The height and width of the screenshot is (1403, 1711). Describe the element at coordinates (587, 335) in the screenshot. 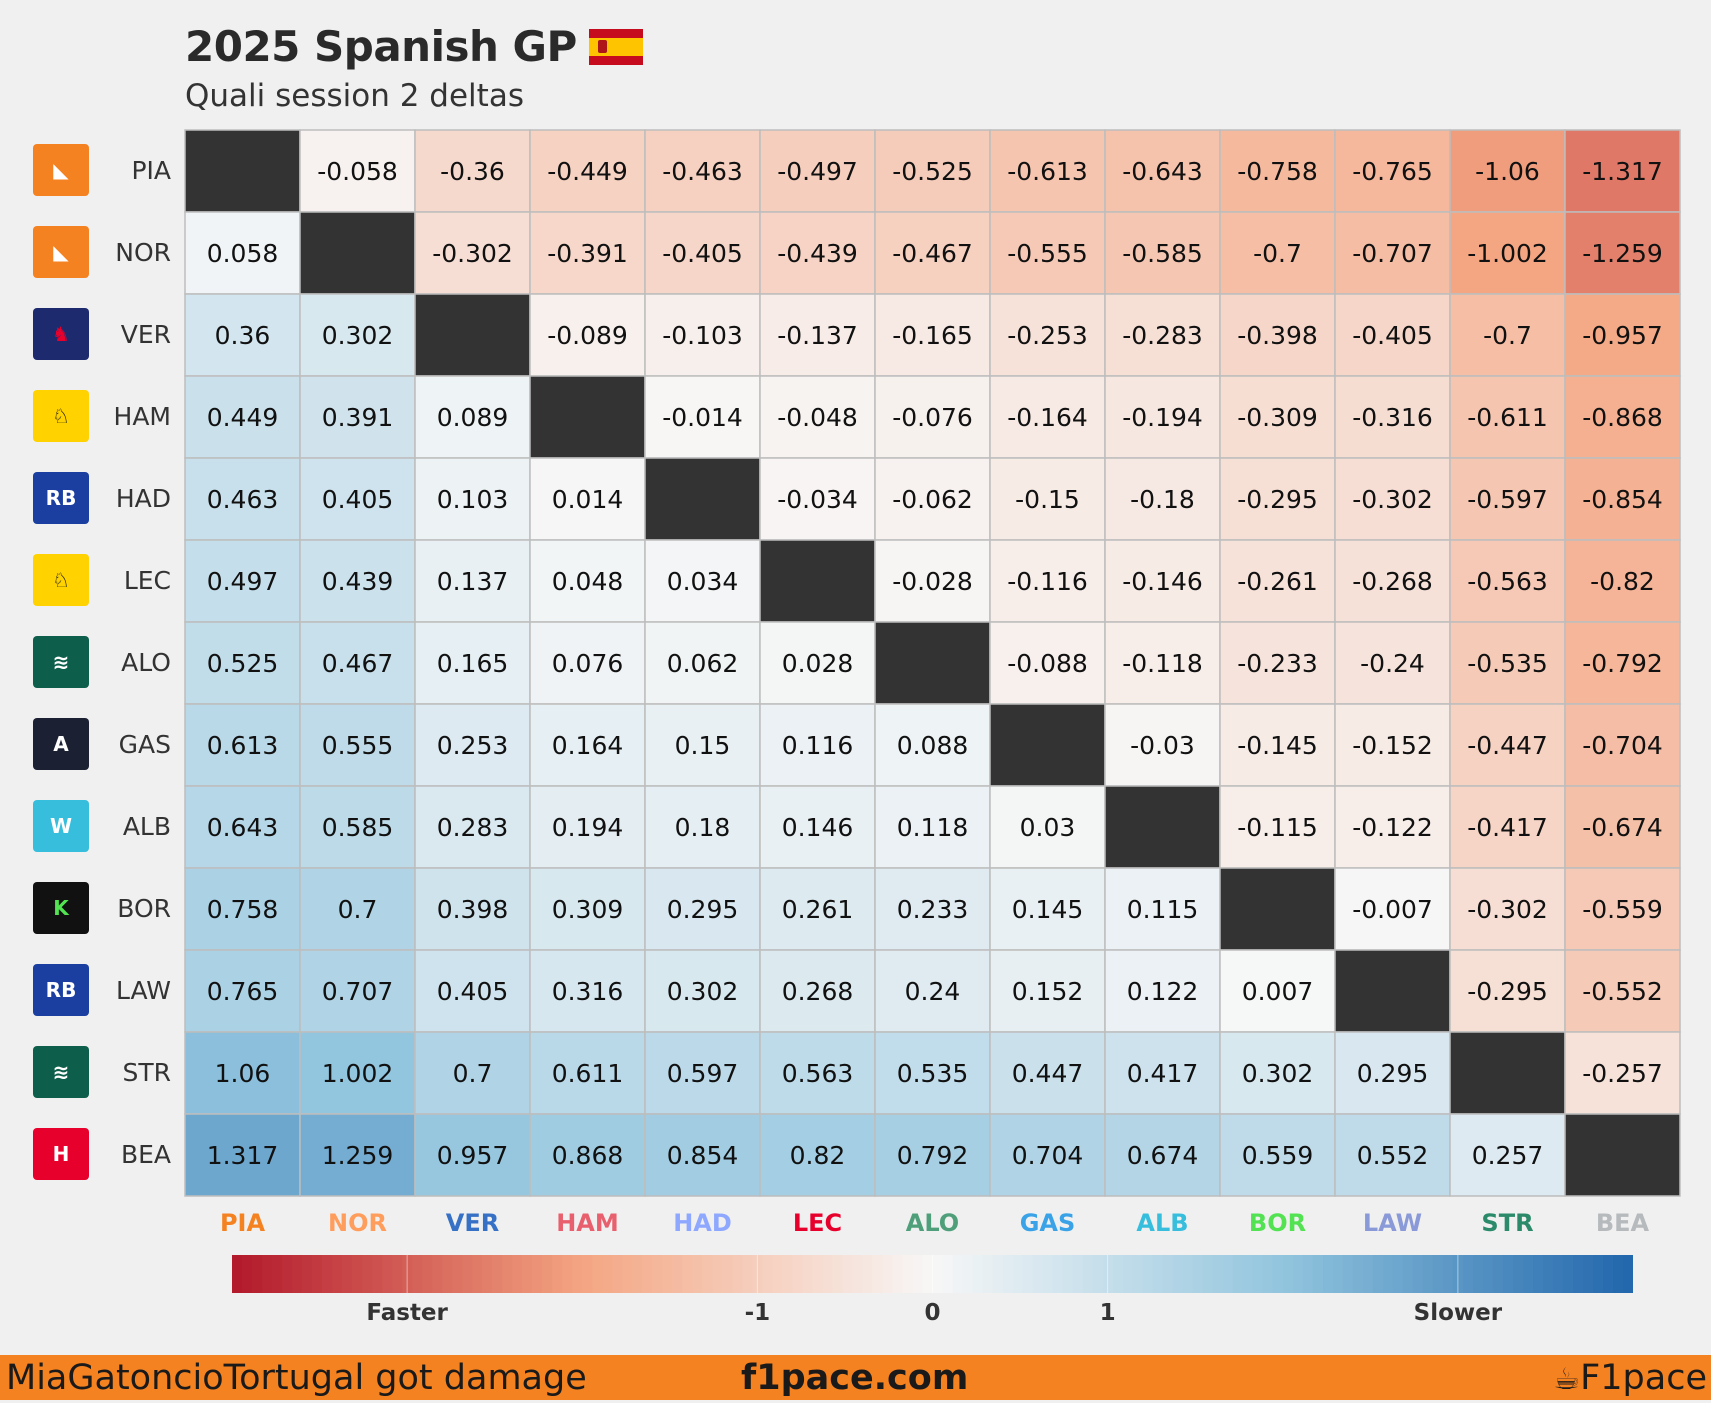

I see `cell-value: -0.089` at that location.